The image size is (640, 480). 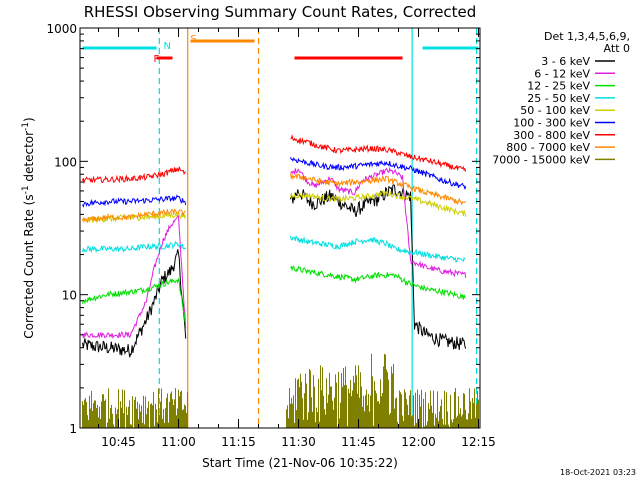 I want to click on legend-label: 50 - 100 keV, so click(x=555, y=110).